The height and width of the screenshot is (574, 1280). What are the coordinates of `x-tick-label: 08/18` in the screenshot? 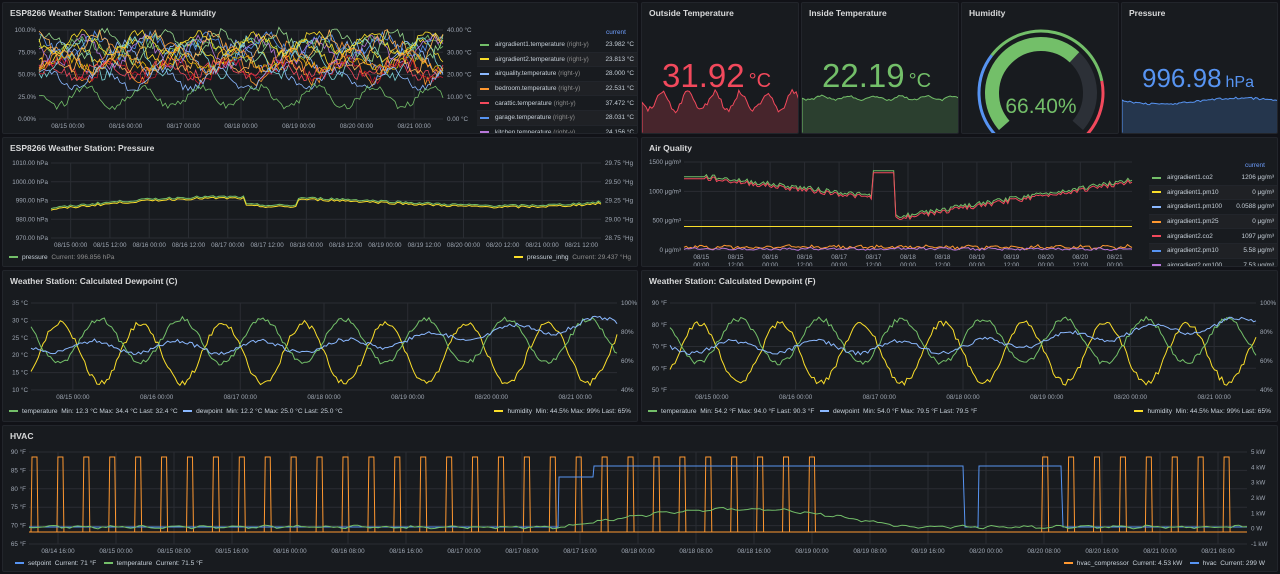 It's located at (943, 257).